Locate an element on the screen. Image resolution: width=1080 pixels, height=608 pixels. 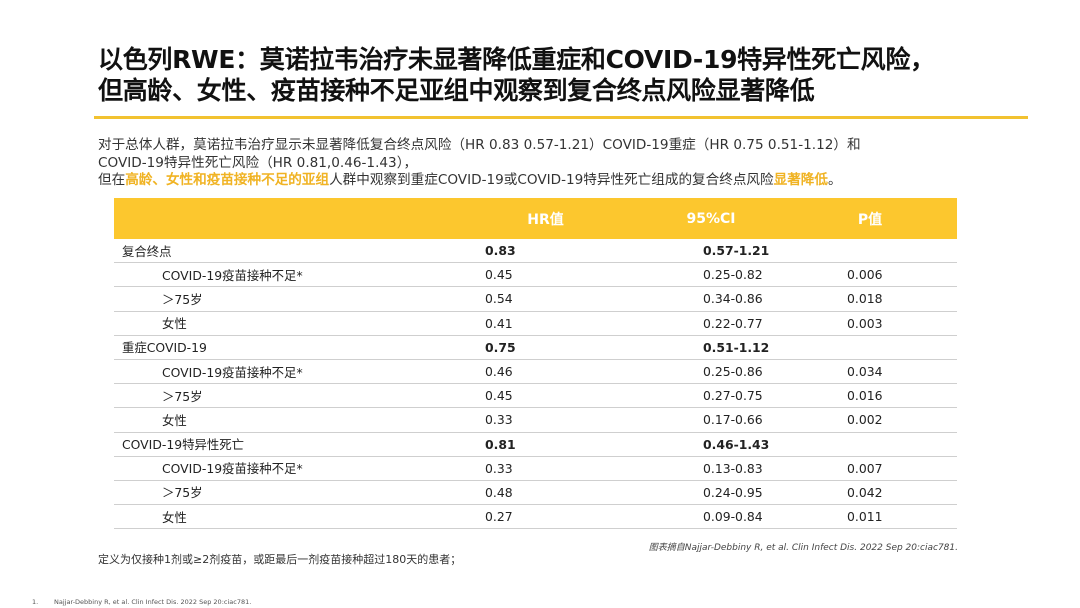
row-ci-value: 0.34-0.86 is located at coordinates (711, 299).